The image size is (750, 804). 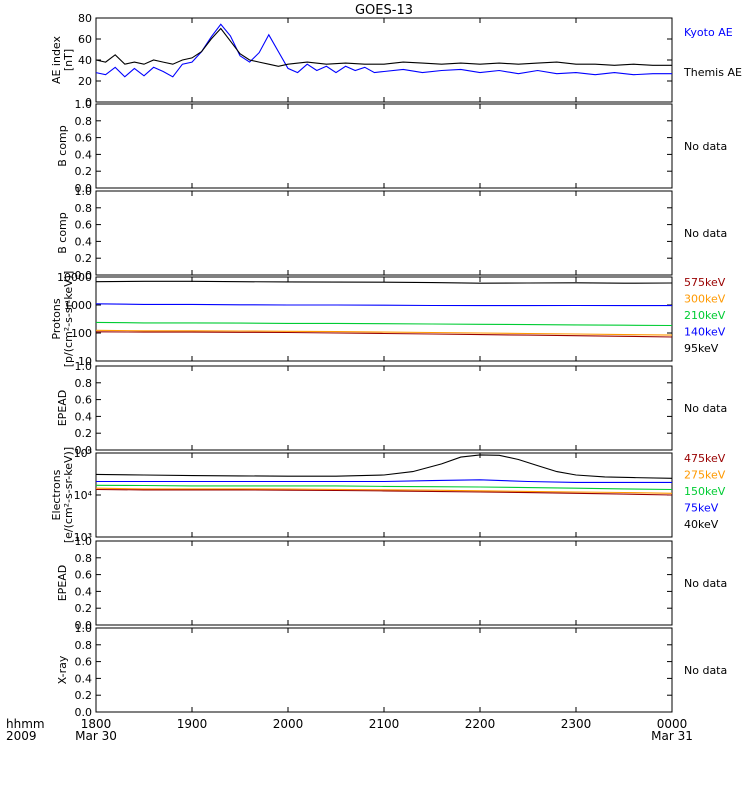 I want to click on series-line-140kev, so click(x=383, y=305).